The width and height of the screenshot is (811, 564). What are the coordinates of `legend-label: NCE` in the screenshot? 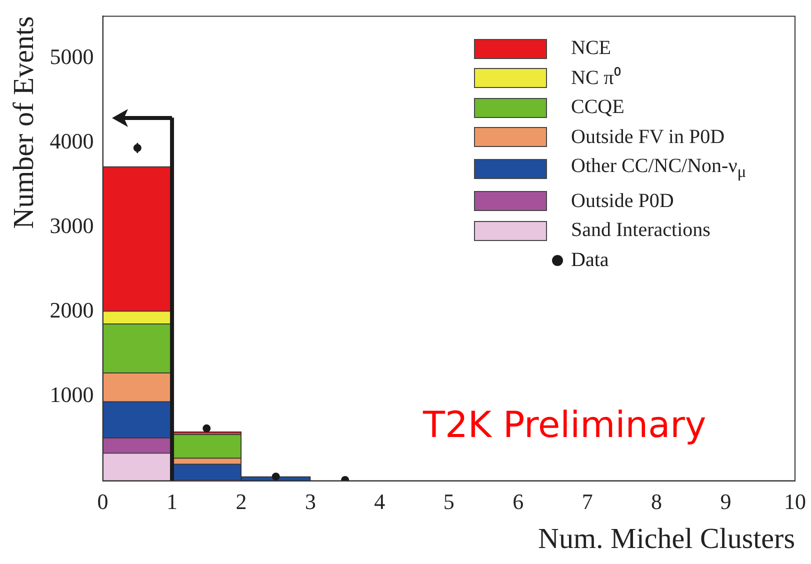 It's located at (591, 48).